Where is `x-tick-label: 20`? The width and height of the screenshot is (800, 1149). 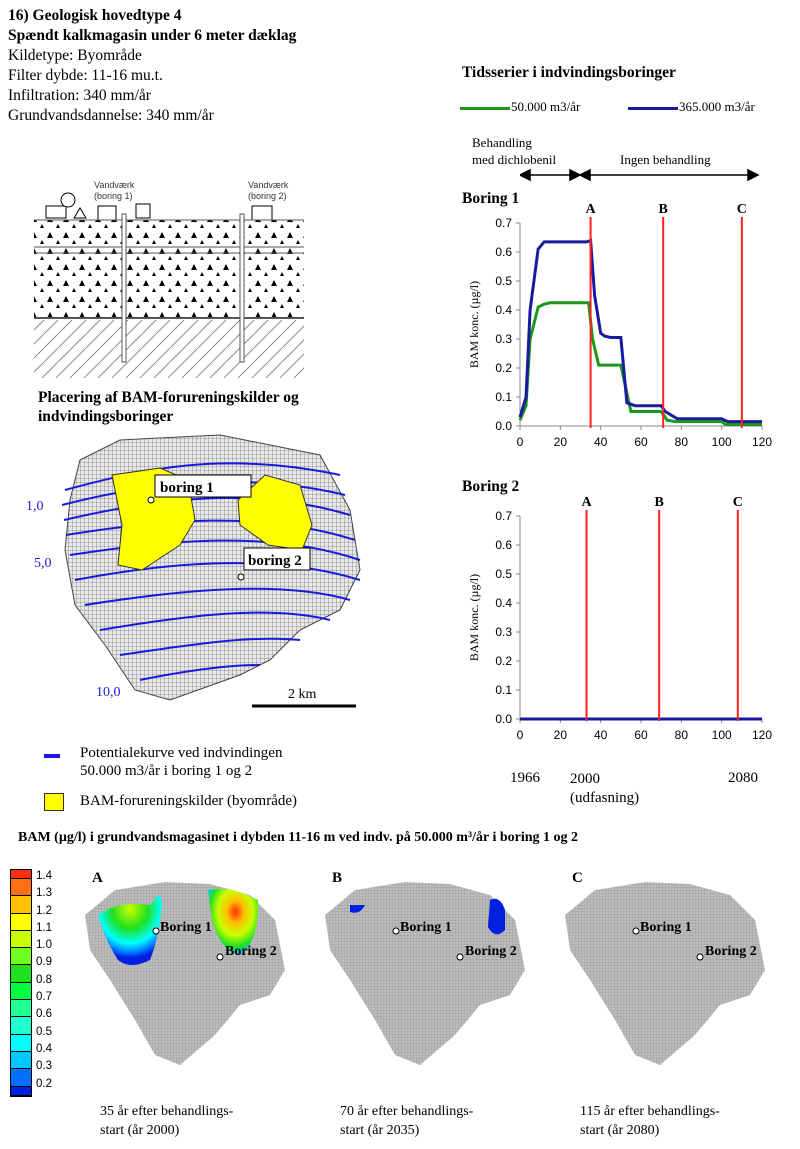
x-tick-label: 20 is located at coordinates (561, 442).